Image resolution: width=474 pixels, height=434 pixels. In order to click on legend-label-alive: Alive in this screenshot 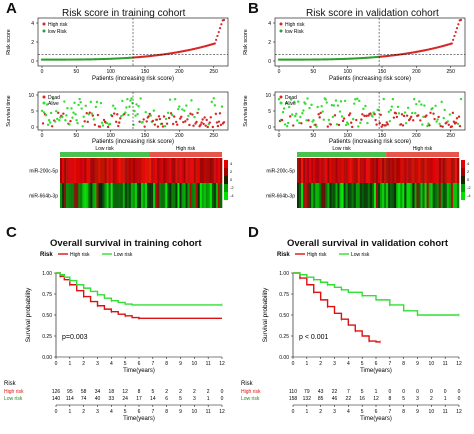, I will do `click(53, 104)`.